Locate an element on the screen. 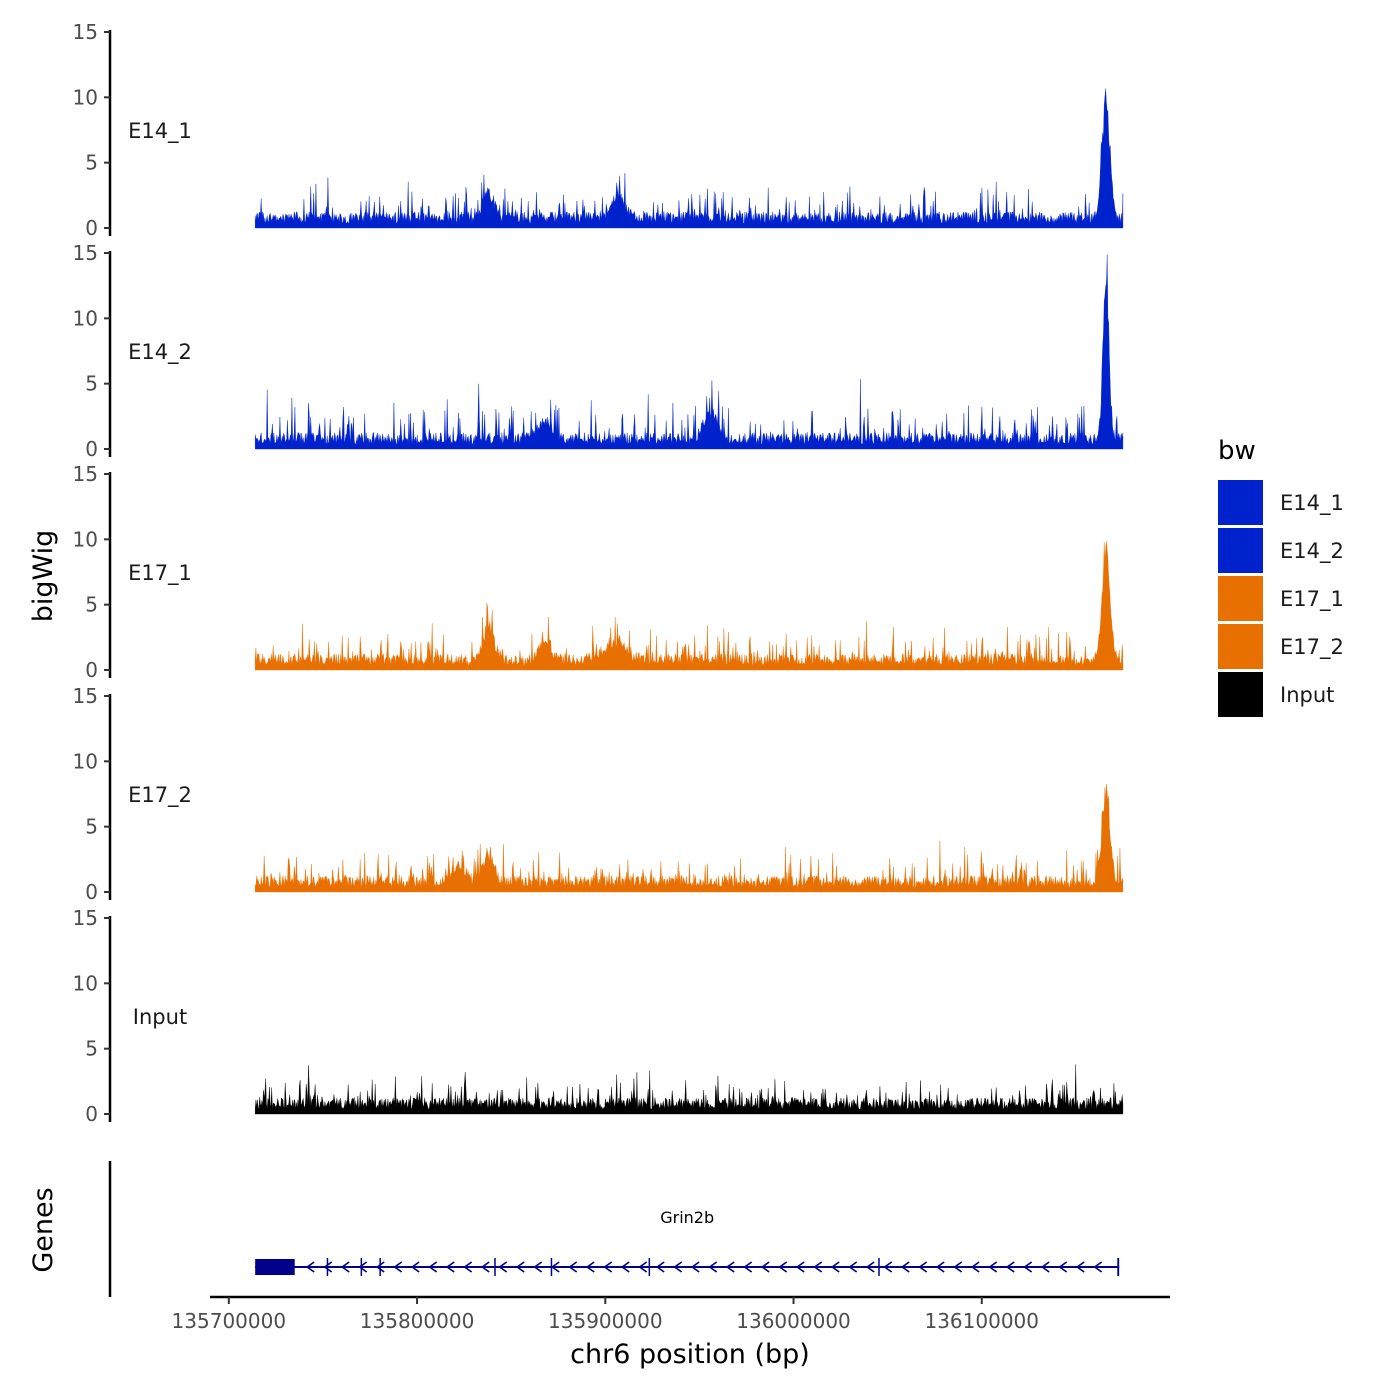  track-label: Input is located at coordinates (160, 1017).